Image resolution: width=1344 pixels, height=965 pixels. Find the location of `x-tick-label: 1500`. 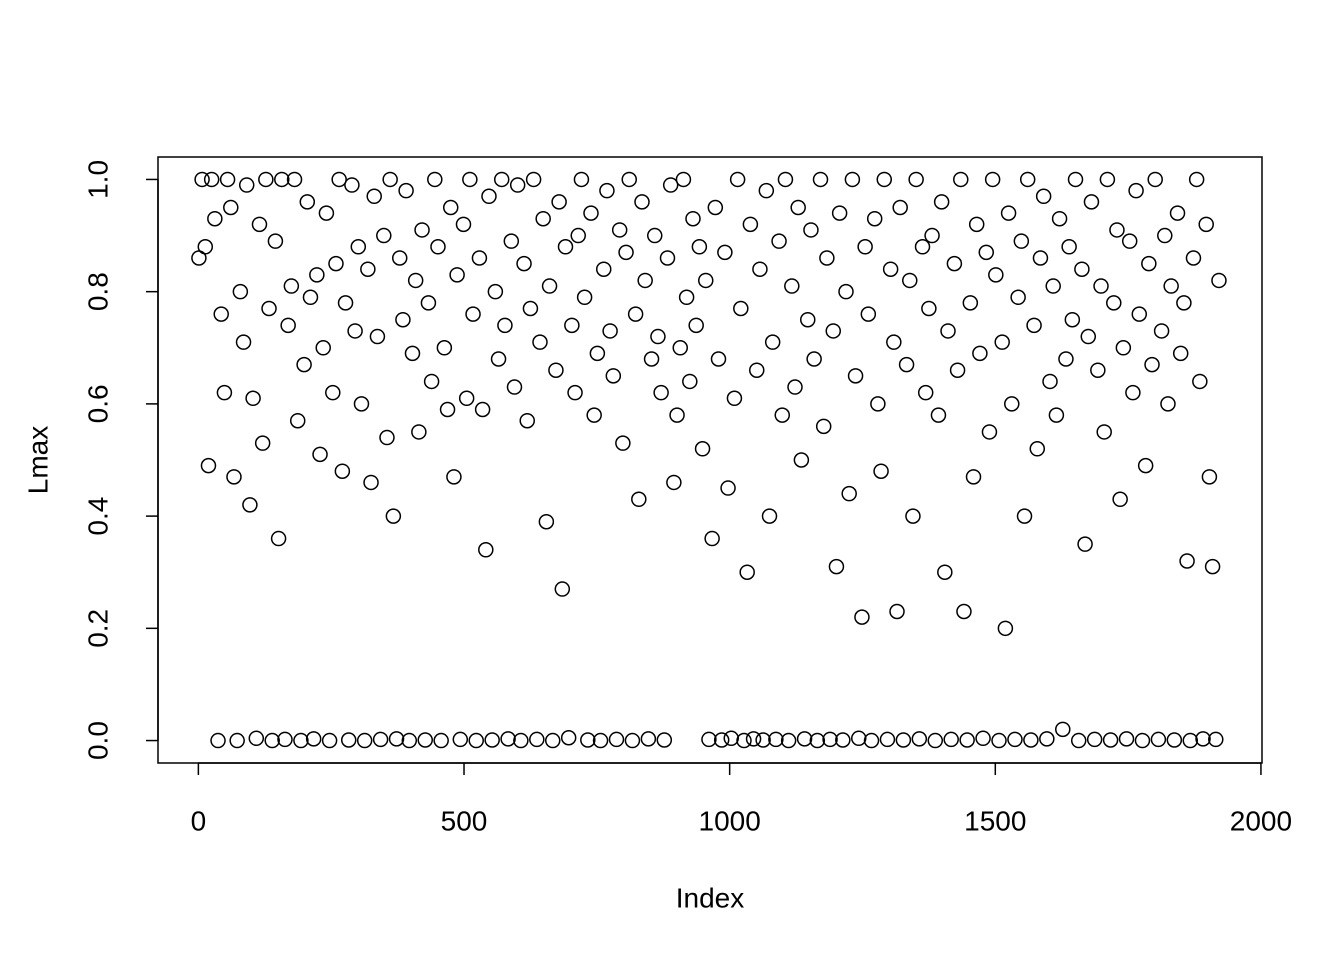

x-tick-label: 1500 is located at coordinates (995, 820).